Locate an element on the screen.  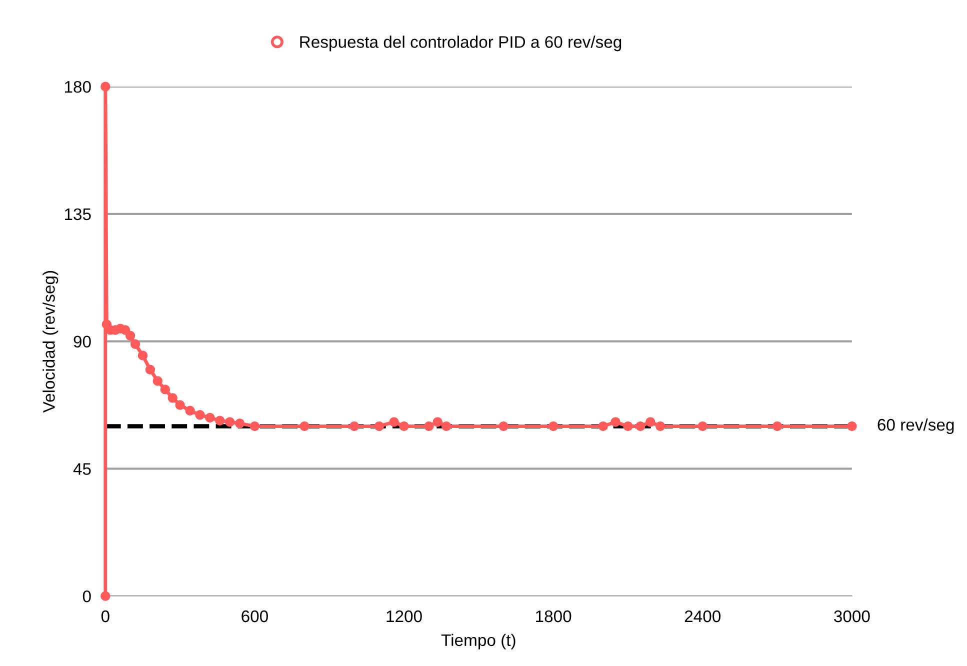
y-tick-label: 135 is located at coordinates (77, 214).